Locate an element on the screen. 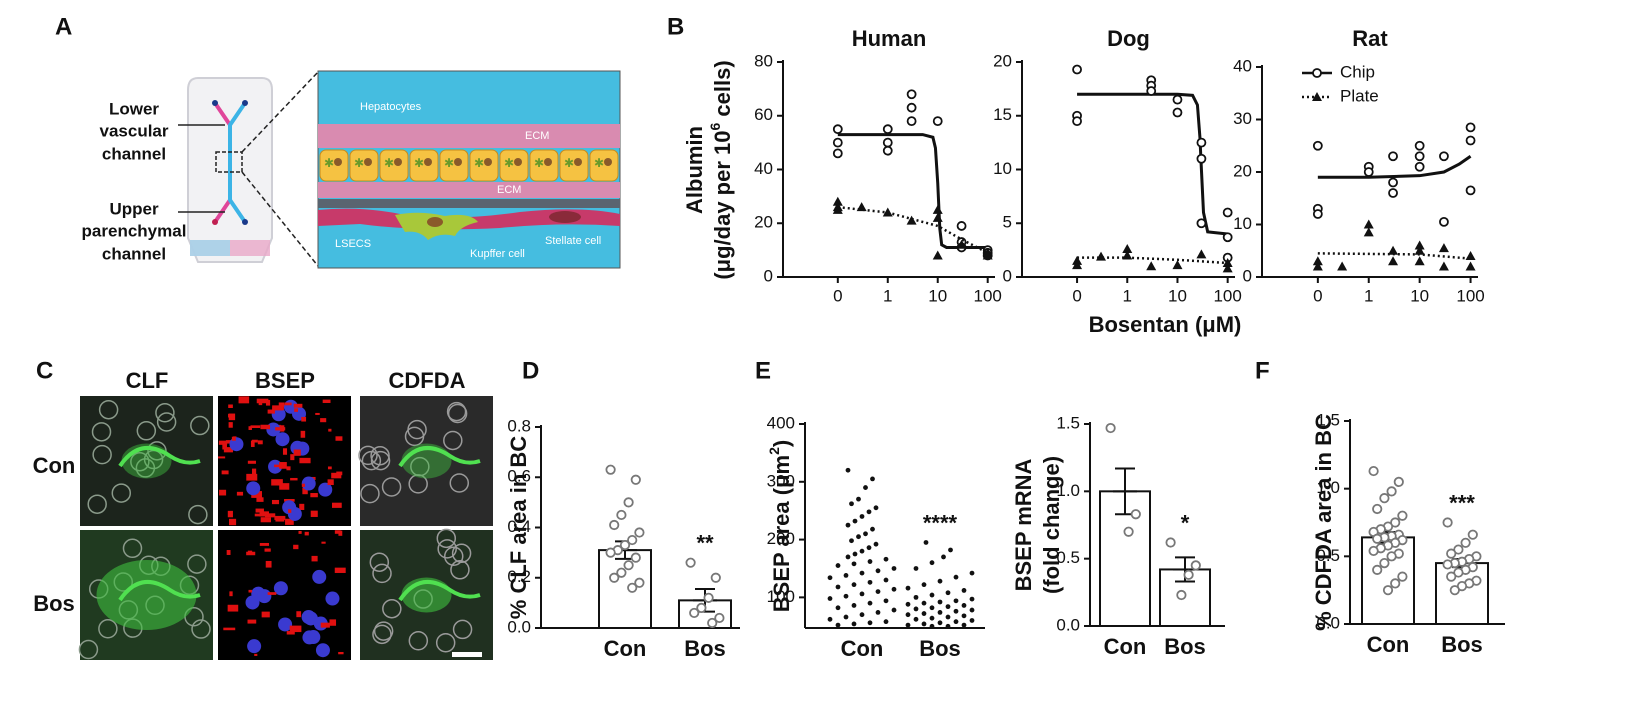 This screenshot has height=708, width=1641. fit-line is located at coordinates (1152, 164).